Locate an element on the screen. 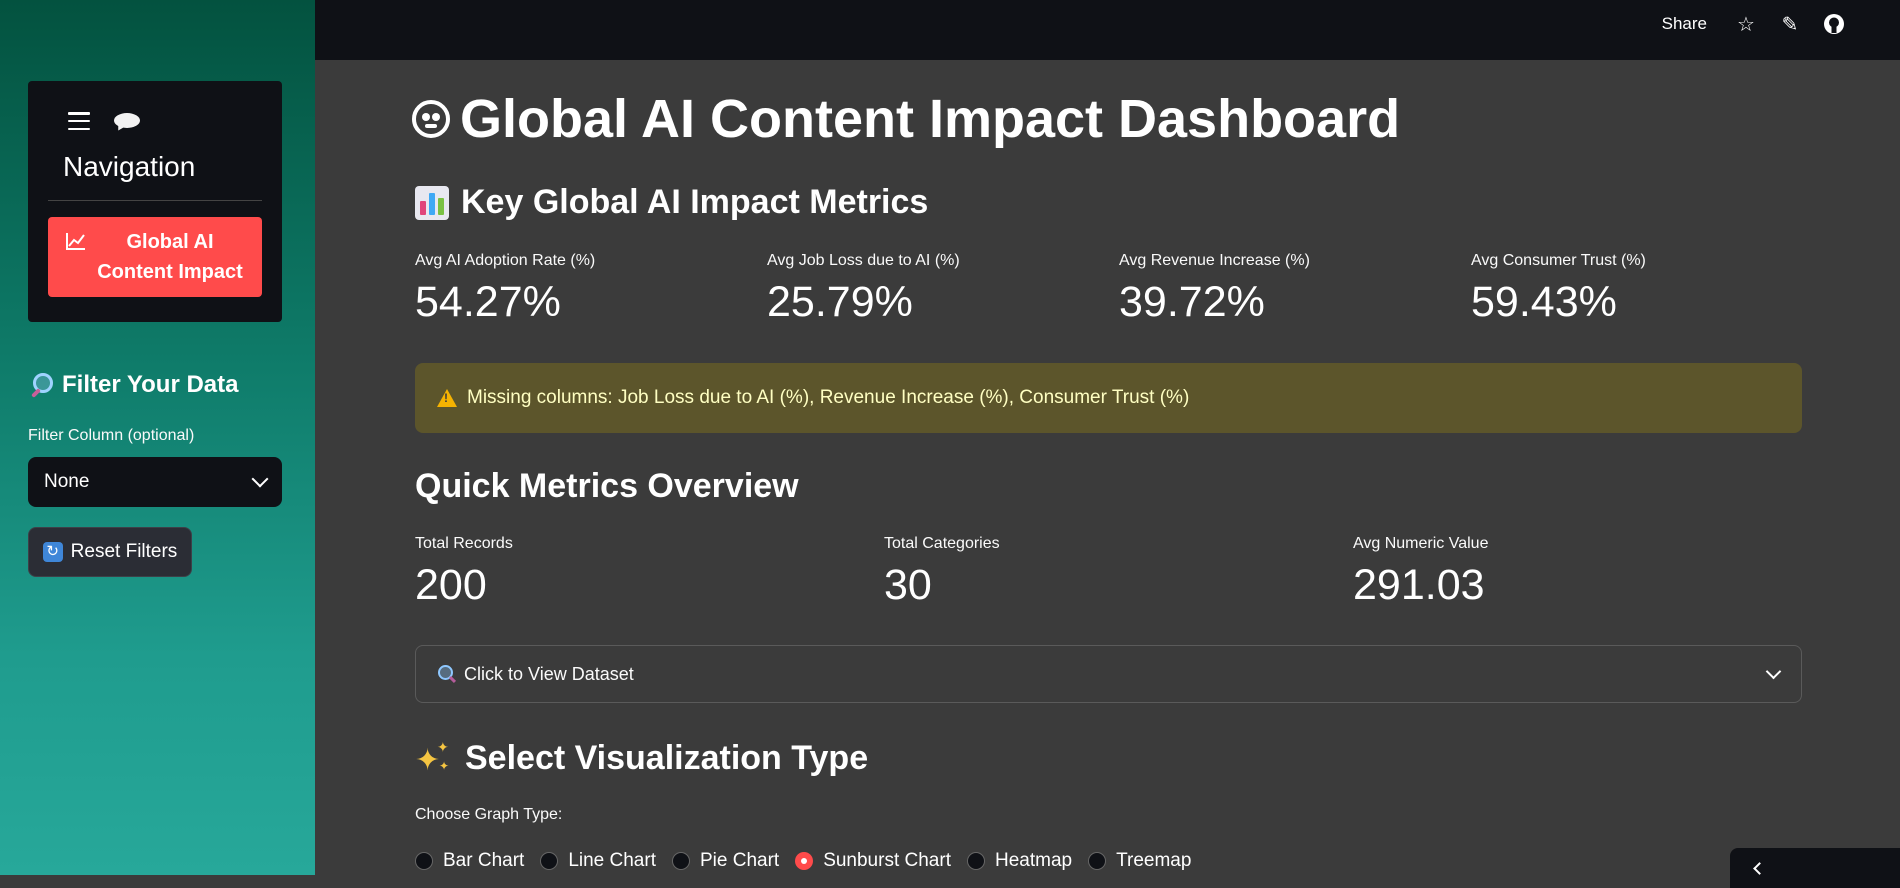 The image size is (1900, 888). metrics-heading: Key Global AI Impact Metrics is located at coordinates (671, 202).